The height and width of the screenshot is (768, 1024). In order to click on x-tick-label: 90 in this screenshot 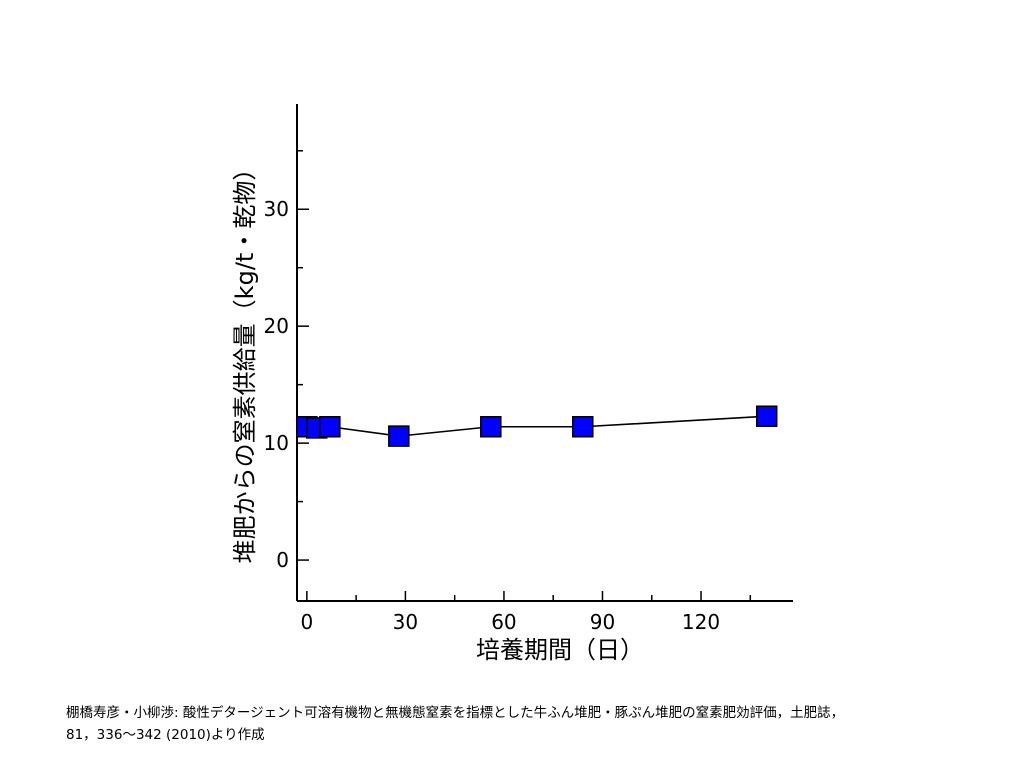, I will do `click(602, 622)`.